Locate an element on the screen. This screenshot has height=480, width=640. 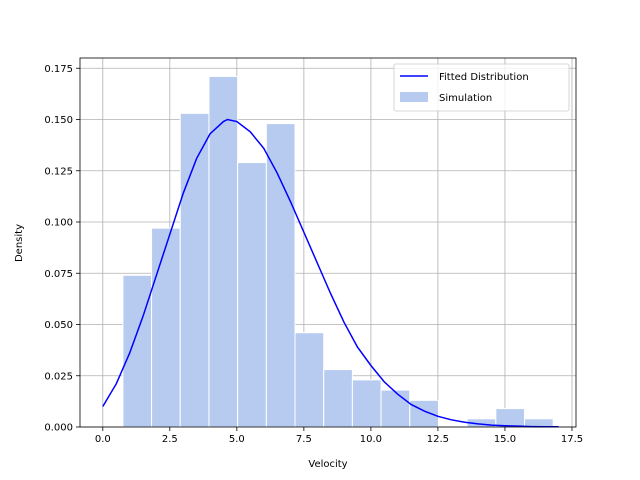
y-tick-label: 0.100 is located at coordinates (58, 223).